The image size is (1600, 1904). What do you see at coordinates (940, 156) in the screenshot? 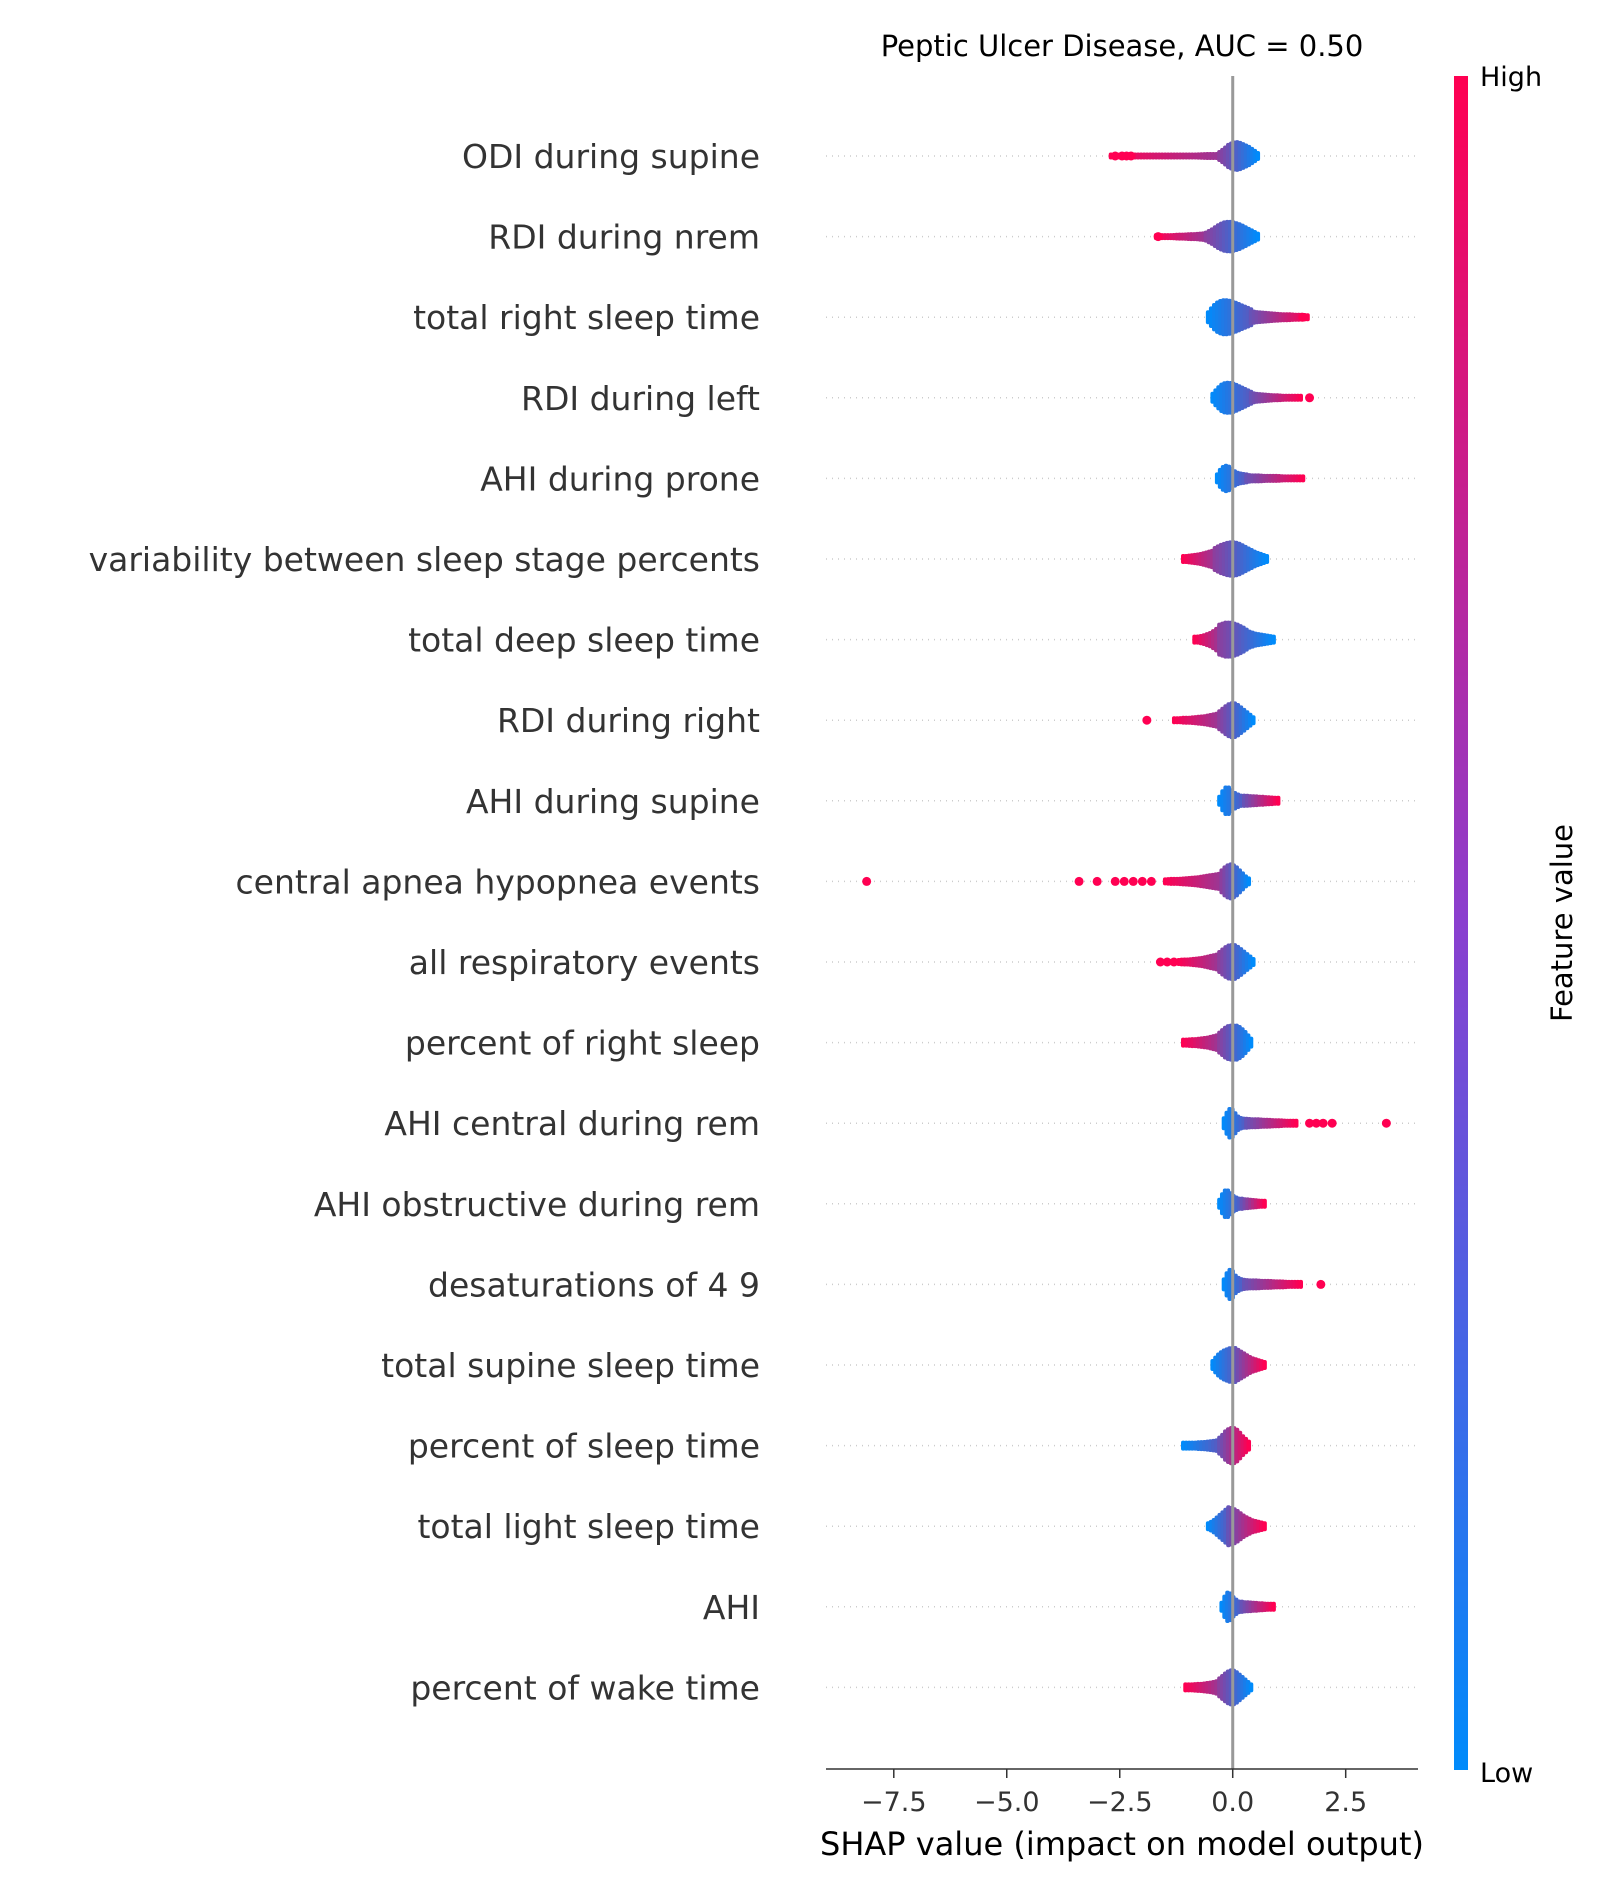
I see `feature-row: ODI during supine` at bounding box center [940, 156].